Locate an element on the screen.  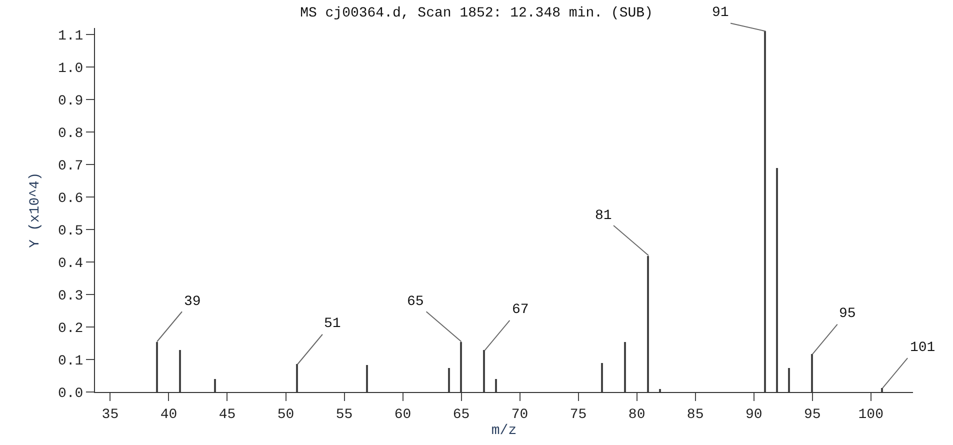
annotation: 51 is located at coordinates (332, 324).